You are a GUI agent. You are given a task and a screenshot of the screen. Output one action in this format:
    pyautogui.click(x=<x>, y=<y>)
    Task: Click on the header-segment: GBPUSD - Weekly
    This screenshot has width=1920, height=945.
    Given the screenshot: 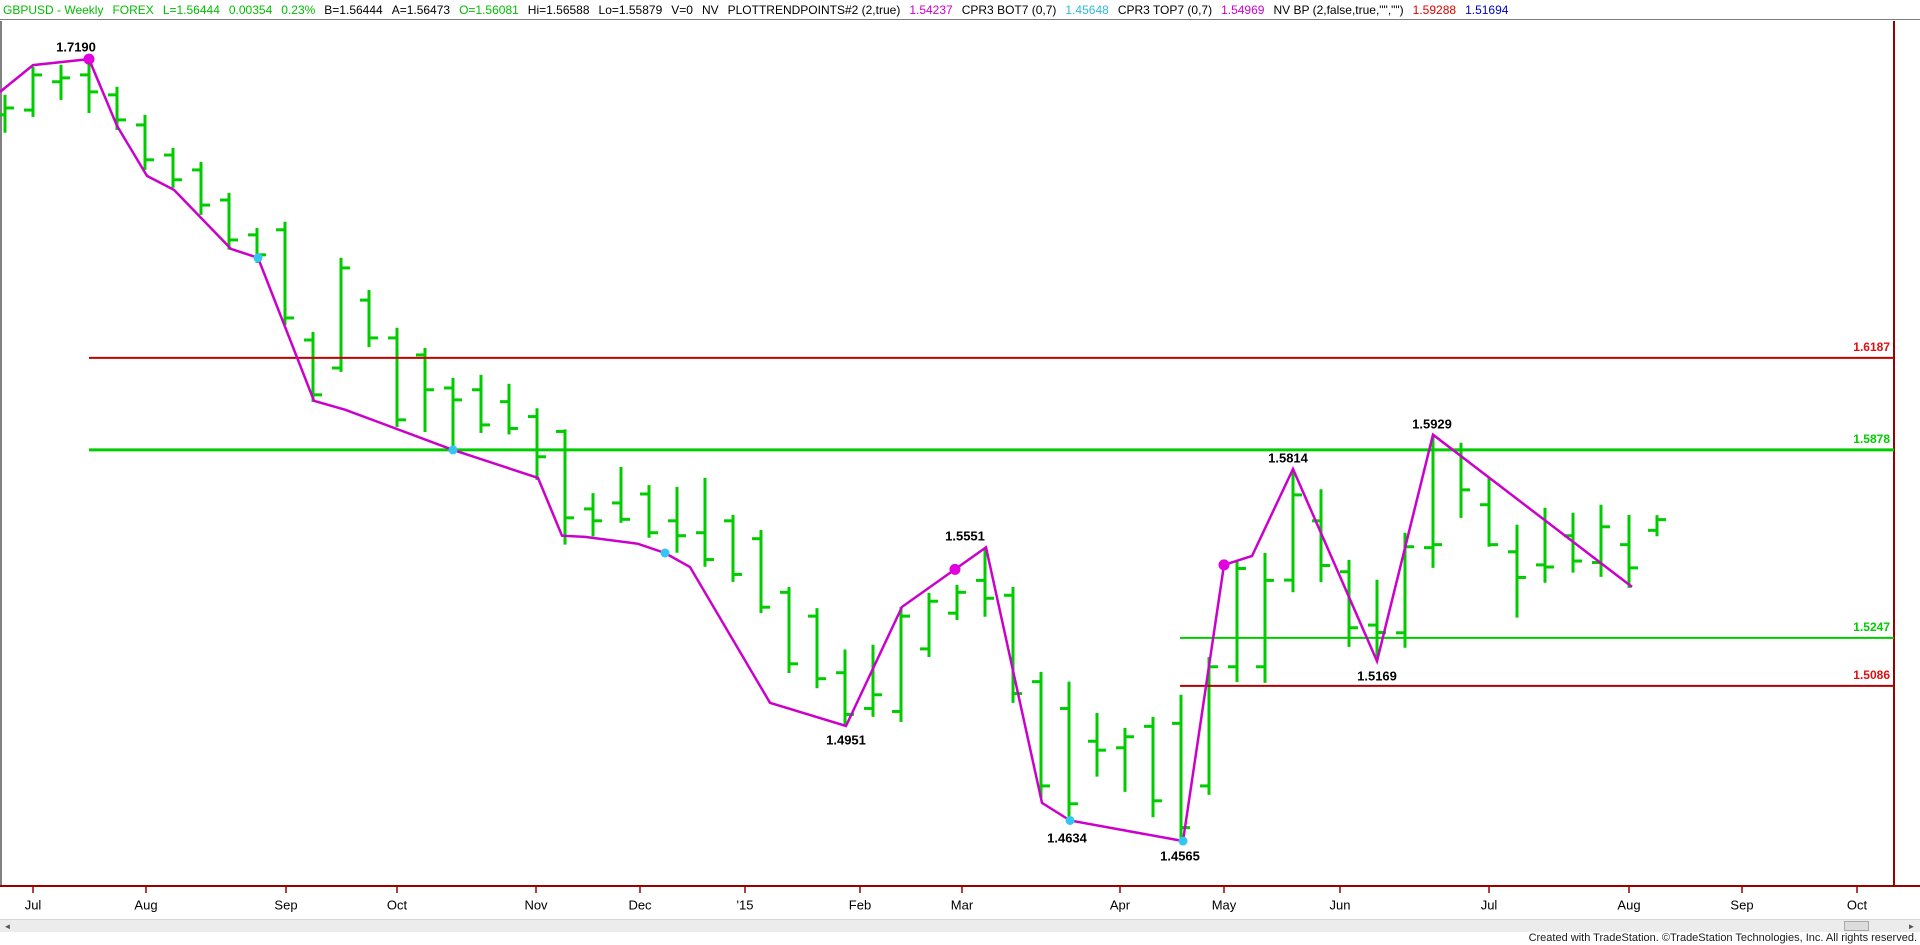 What is the action you would take?
    pyautogui.click(x=53, y=10)
    